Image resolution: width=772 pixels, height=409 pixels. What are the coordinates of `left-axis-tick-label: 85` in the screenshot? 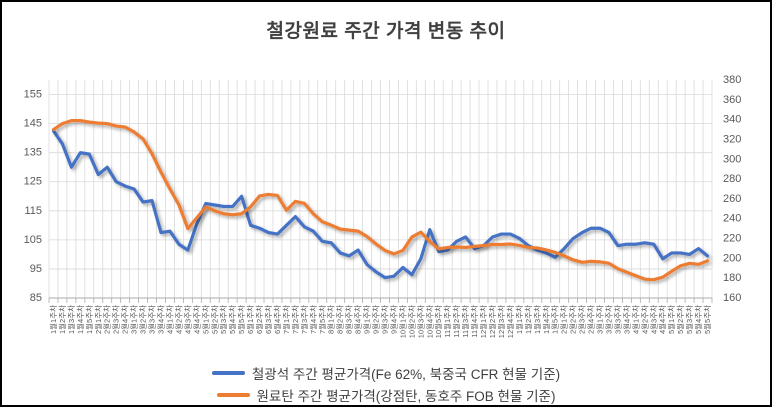 It's located at (36, 298).